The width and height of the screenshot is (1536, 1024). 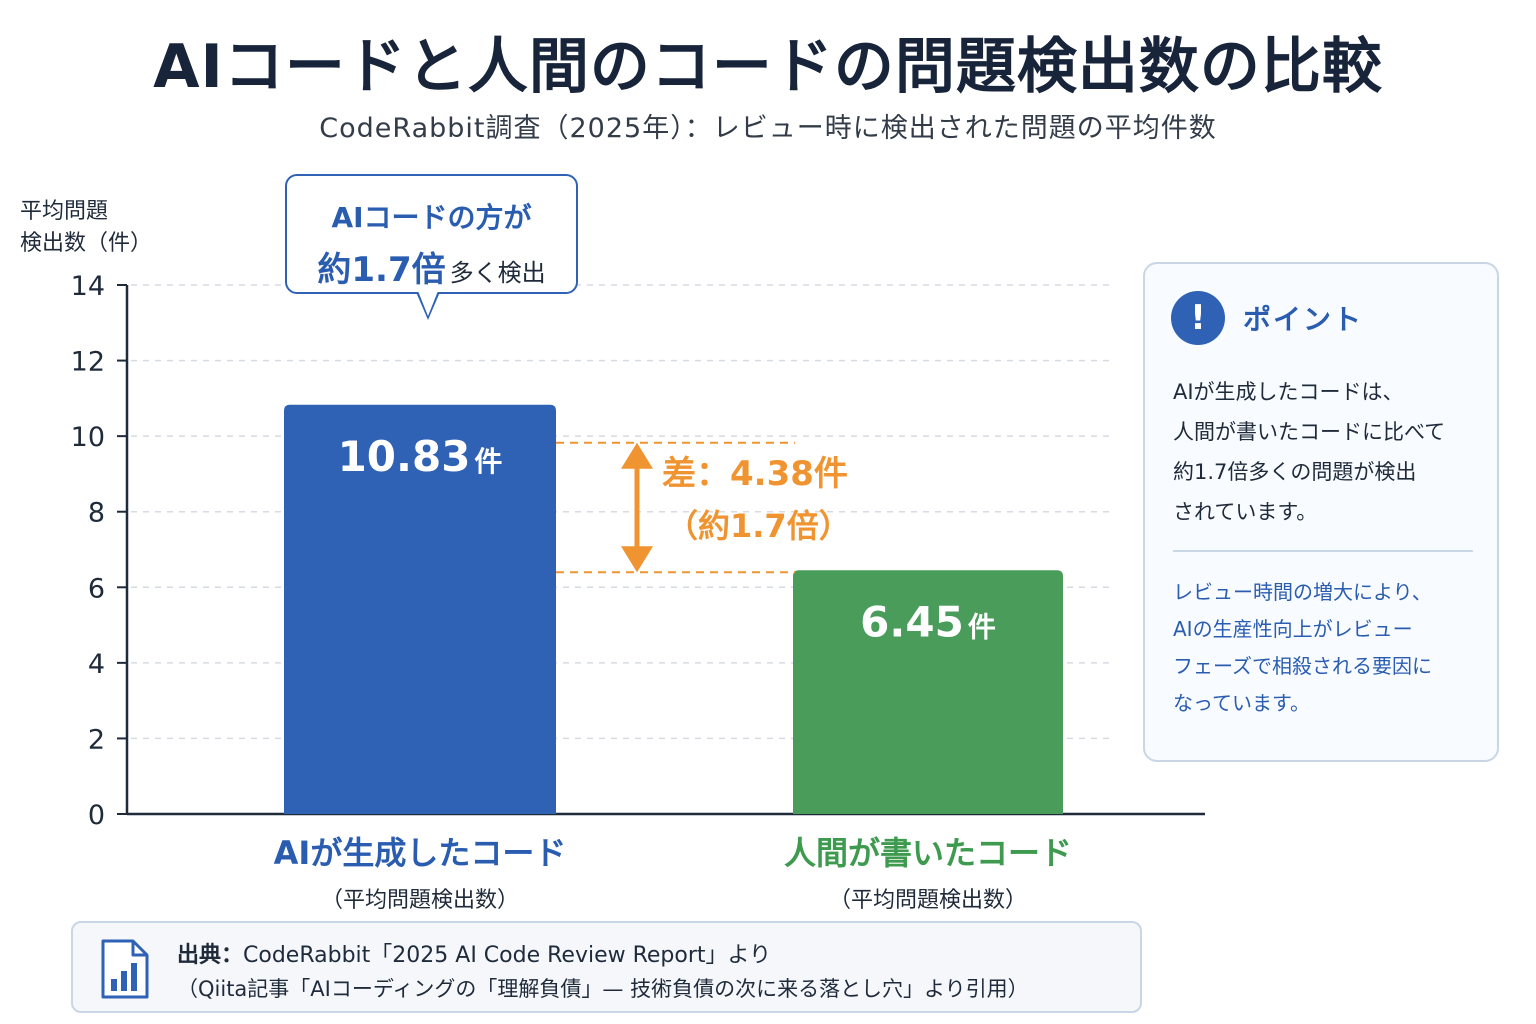 I want to click on bar-value-label: 6.45 件, so click(x=928, y=621).